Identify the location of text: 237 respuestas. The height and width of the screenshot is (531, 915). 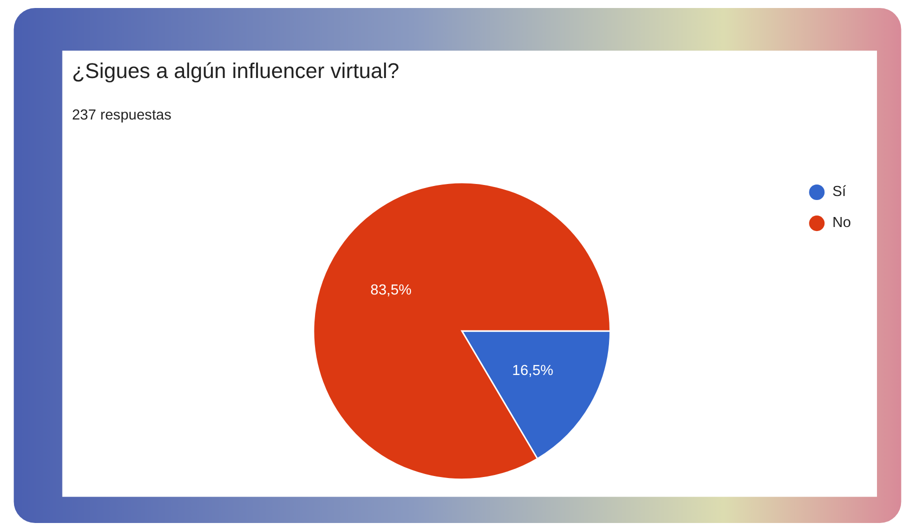
(122, 116).